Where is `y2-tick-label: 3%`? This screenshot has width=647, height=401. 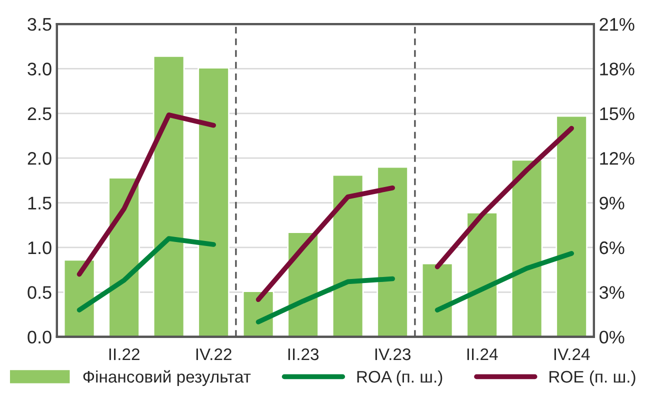 y2-tick-label: 3% is located at coordinates (611, 292).